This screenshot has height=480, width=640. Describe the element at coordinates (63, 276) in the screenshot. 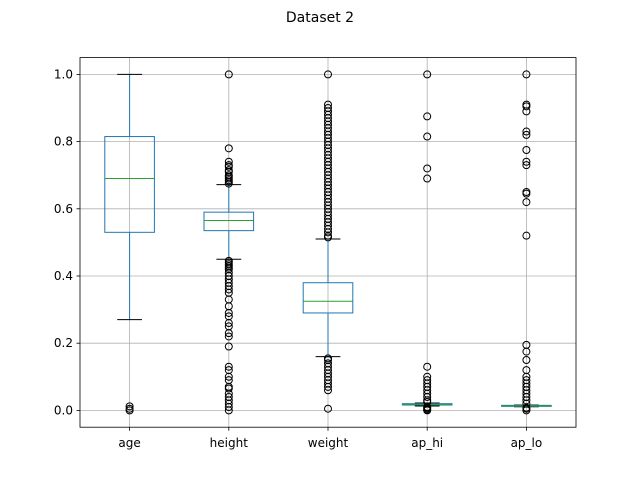

I see `y-tick-label: 0.4` at that location.